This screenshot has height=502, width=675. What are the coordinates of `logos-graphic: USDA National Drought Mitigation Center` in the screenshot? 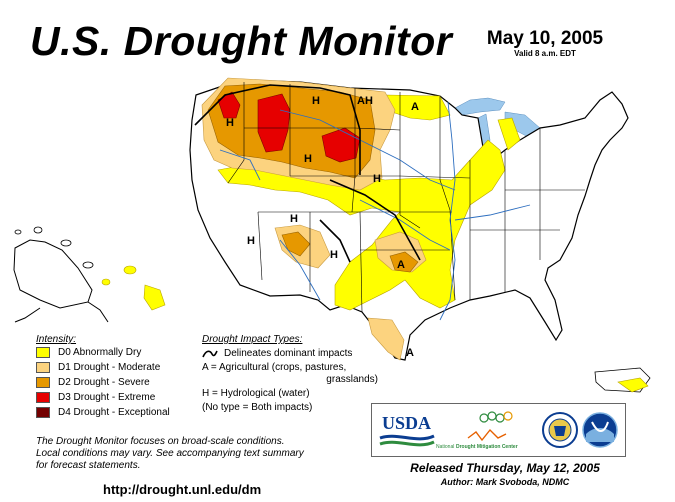 It's located at (498, 430).